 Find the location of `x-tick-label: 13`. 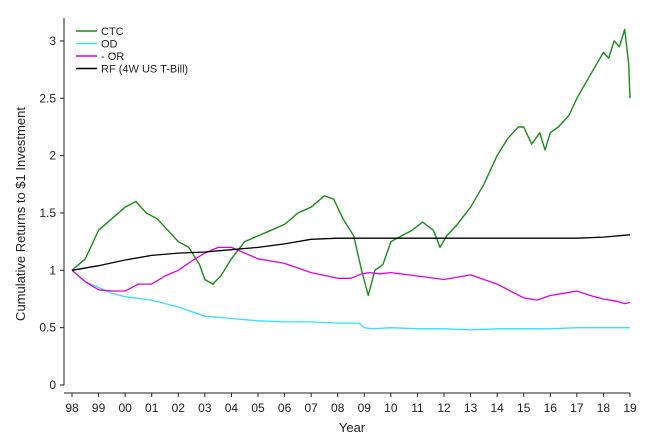

x-tick-label: 13 is located at coordinates (471, 408).